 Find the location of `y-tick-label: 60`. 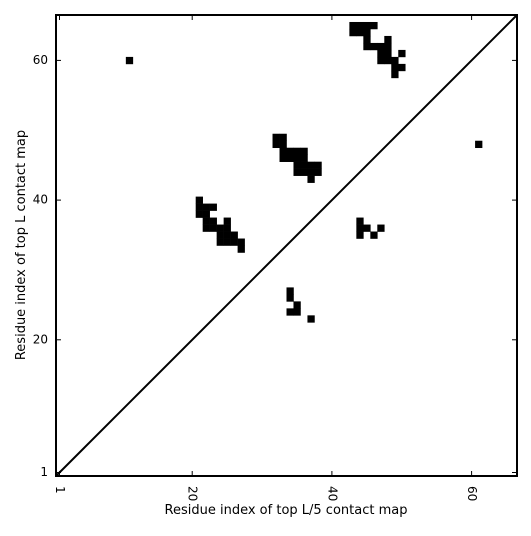

y-tick-label: 60 is located at coordinates (40, 60).